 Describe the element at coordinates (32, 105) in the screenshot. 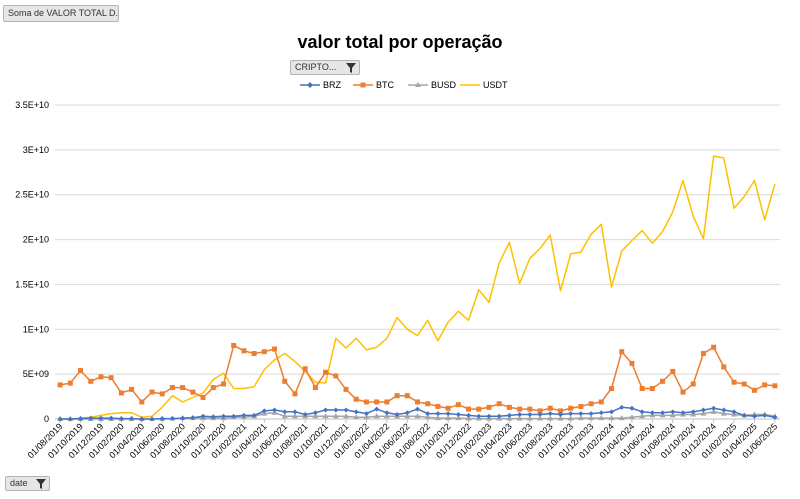

I see `y-tick-label: 3.5E+10` at that location.